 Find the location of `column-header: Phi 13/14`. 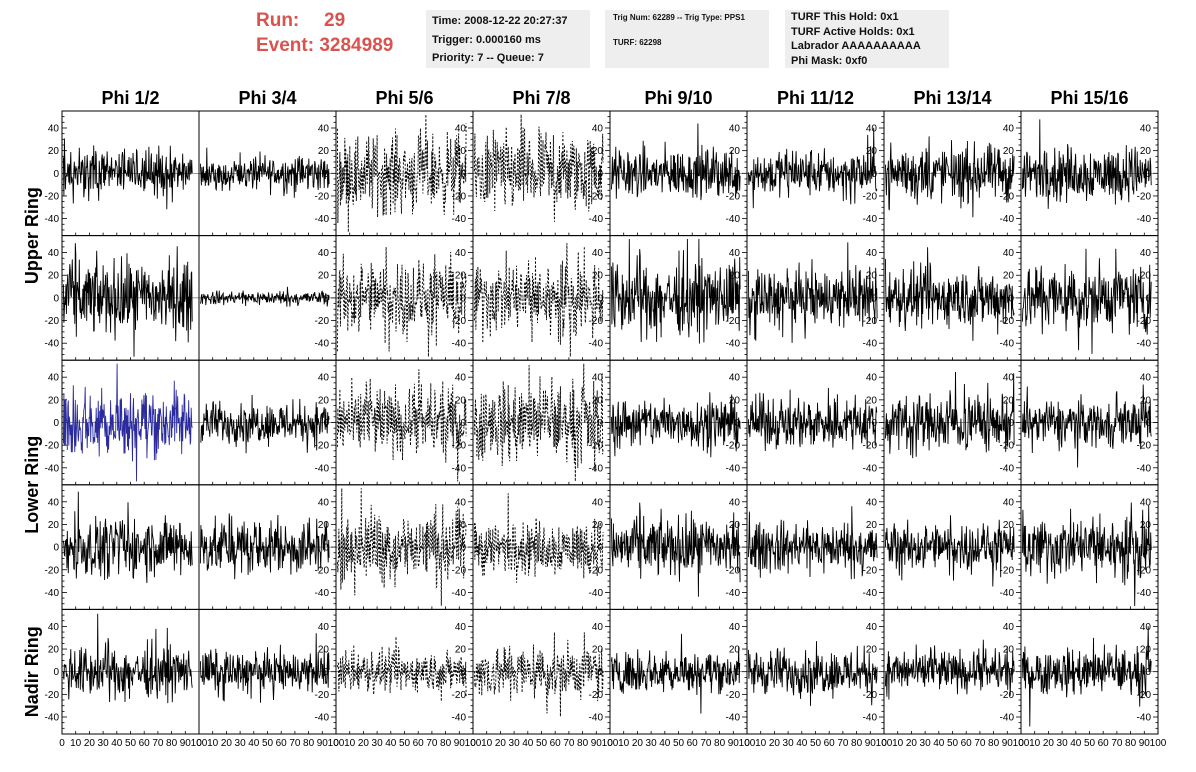

column-header: Phi 13/14 is located at coordinates (952, 98).